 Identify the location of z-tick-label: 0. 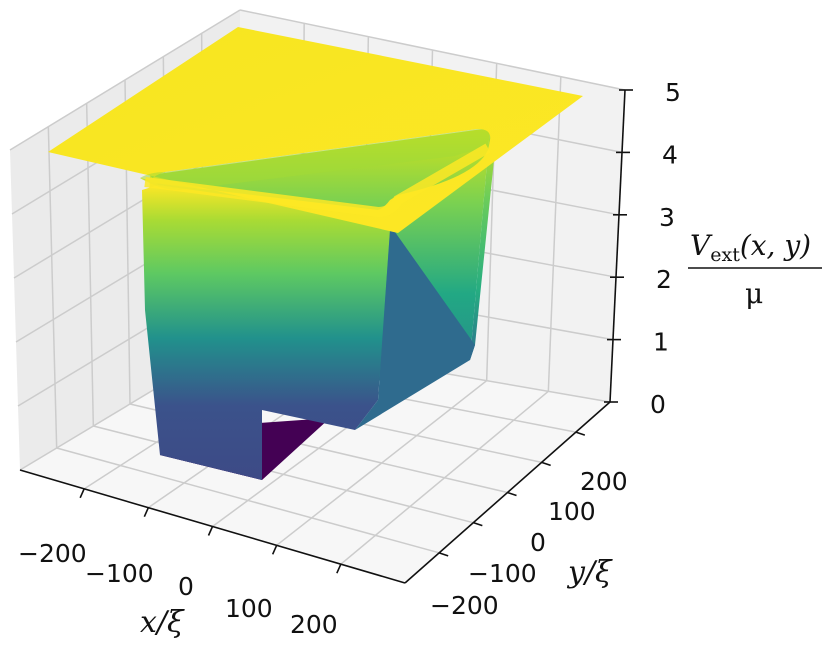
(658, 404).